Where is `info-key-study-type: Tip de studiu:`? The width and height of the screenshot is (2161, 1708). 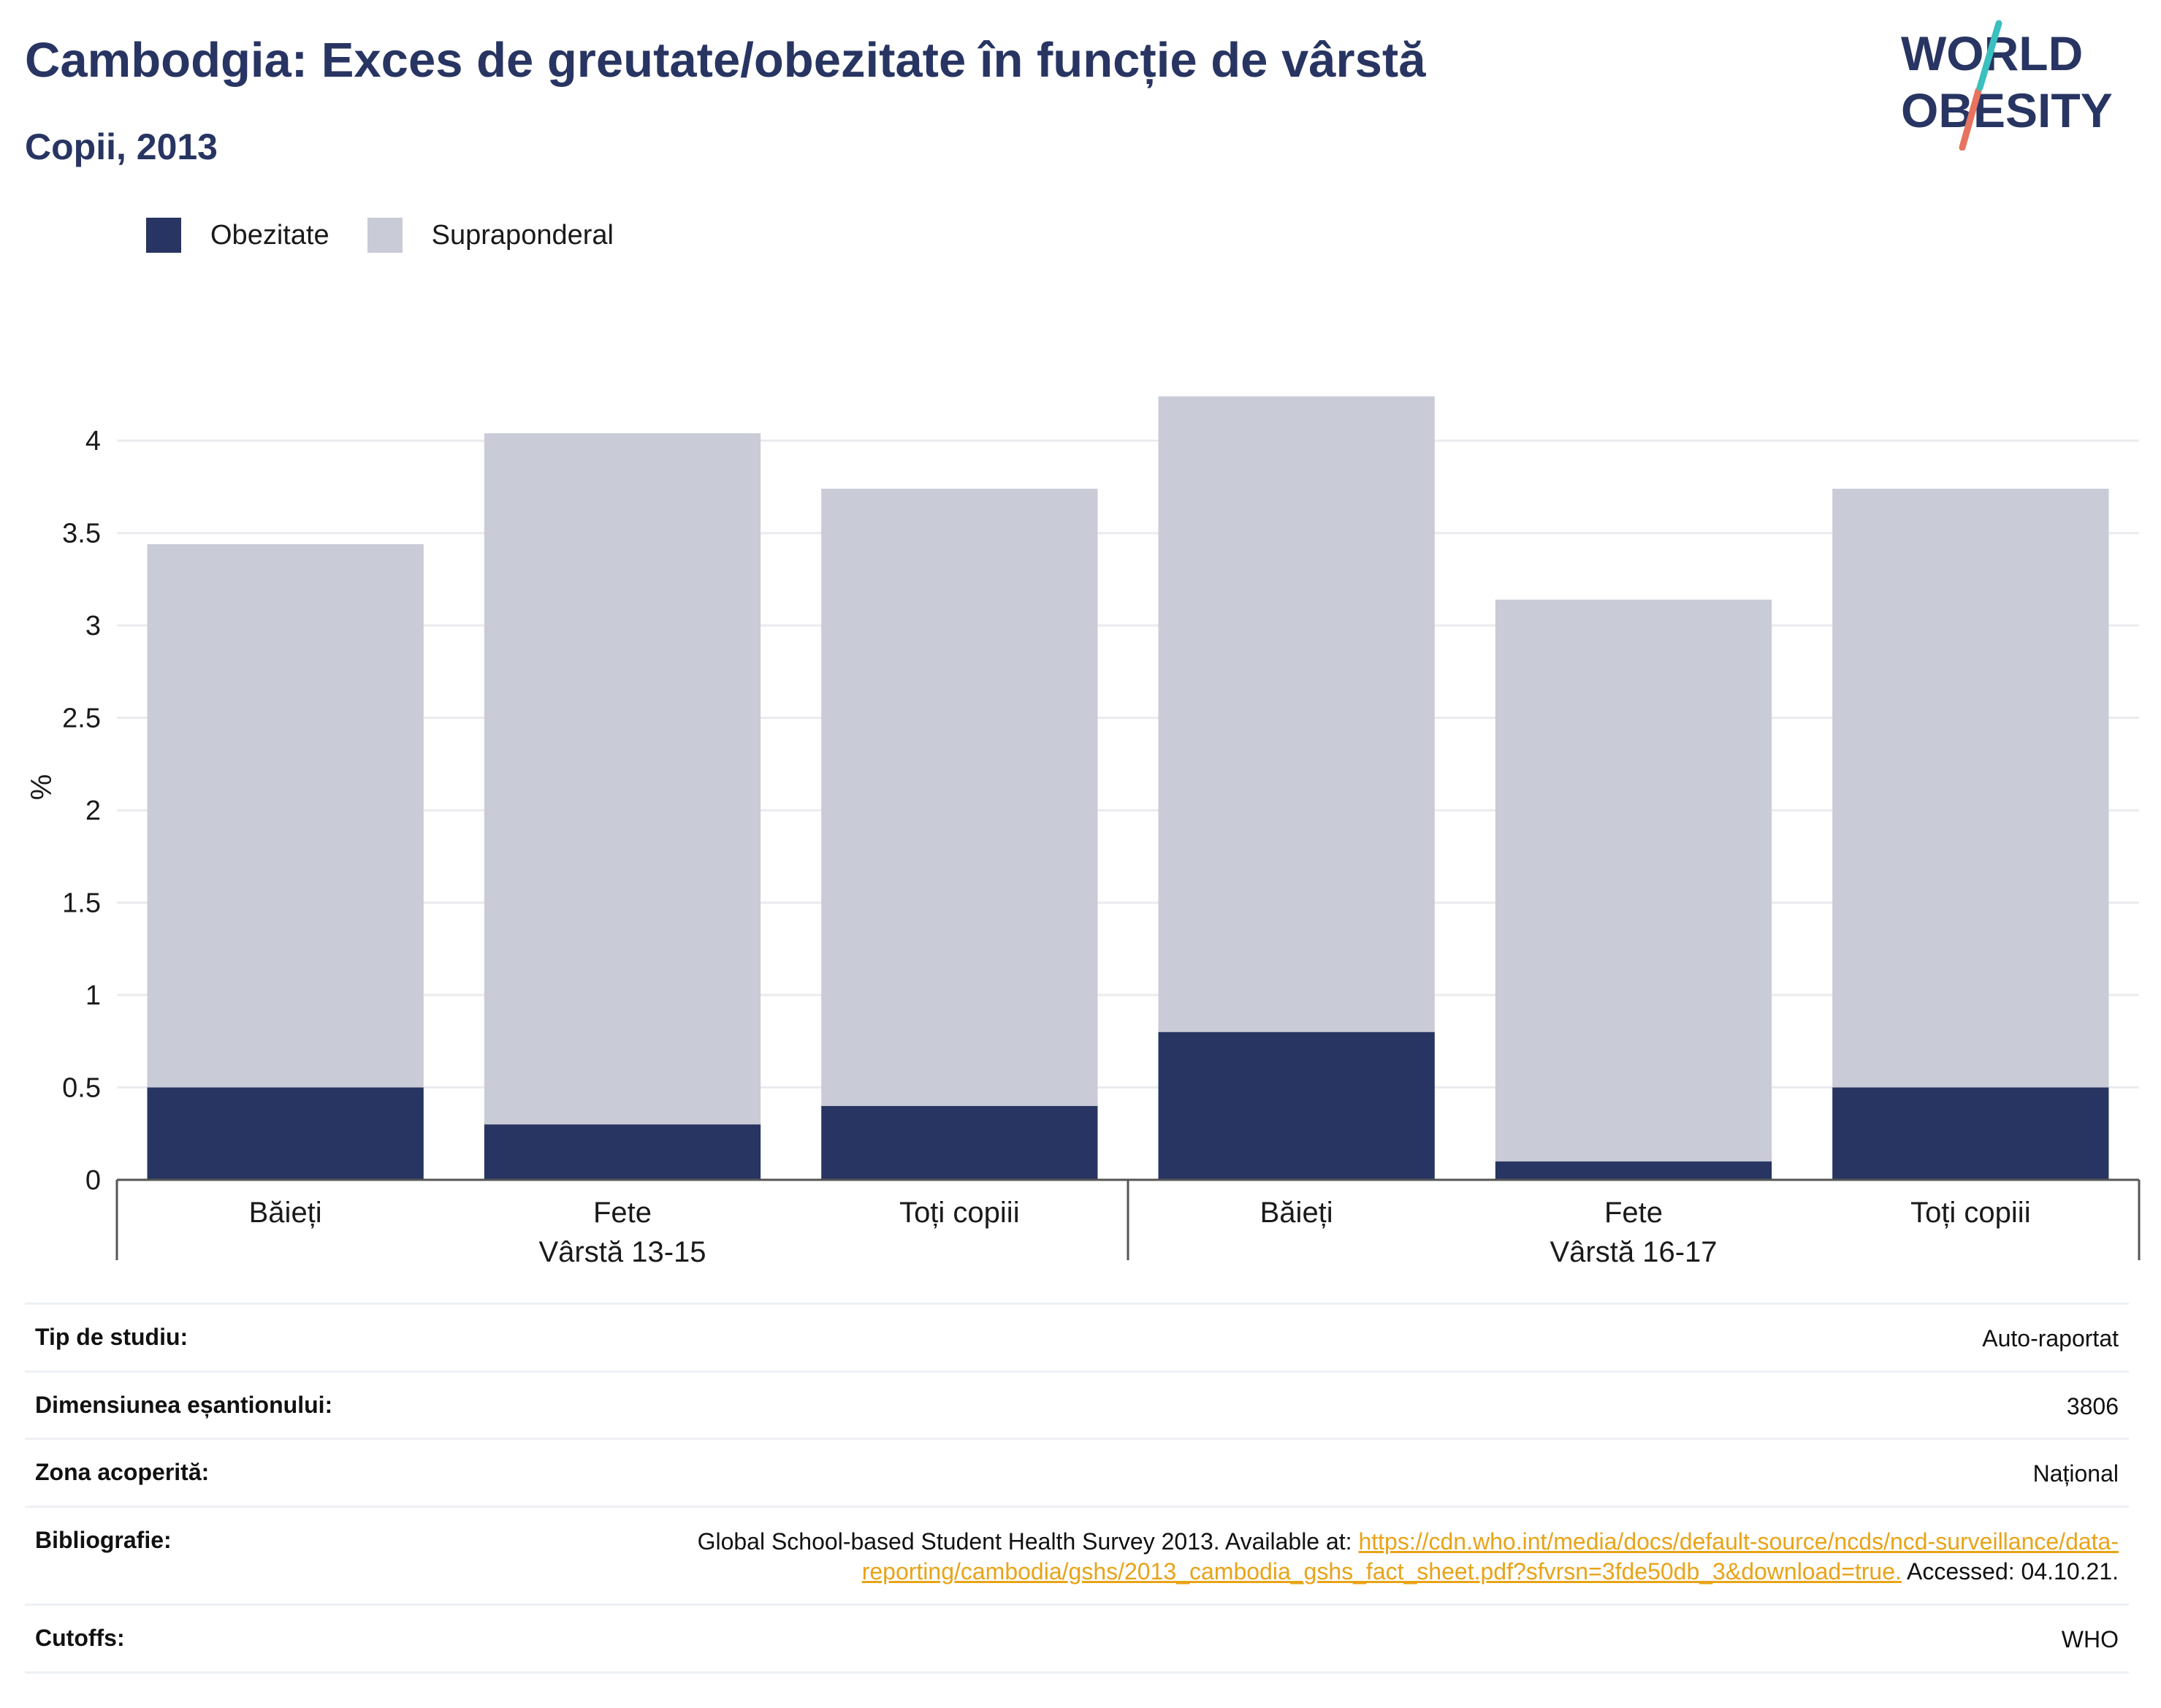
info-key-study-type: Tip de studiu: is located at coordinates (111, 1337).